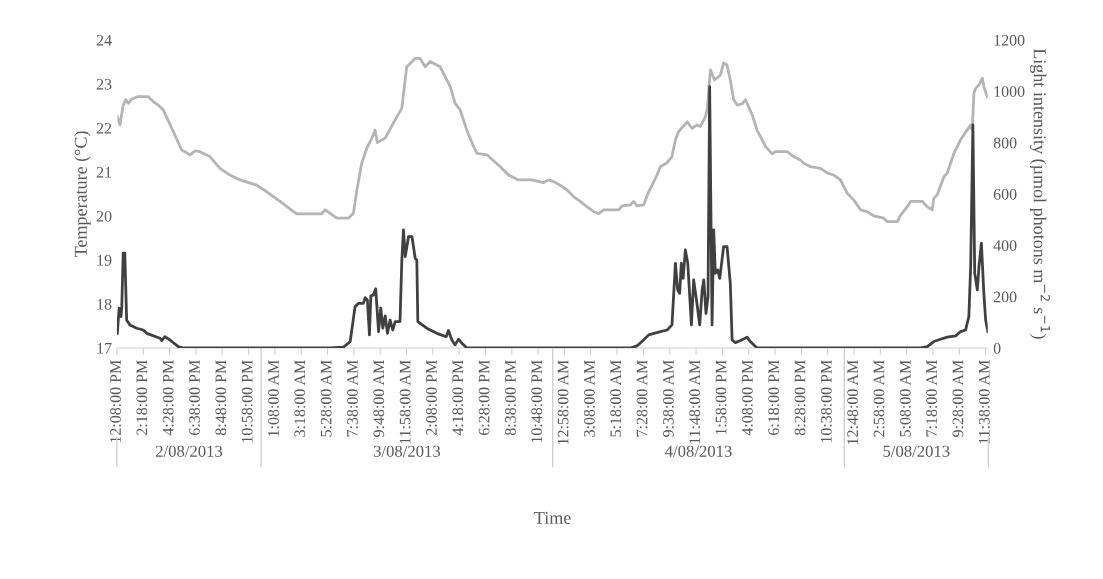  Describe the element at coordinates (142, 397) in the screenshot. I see `x-tick-label: 2:18:00 PM` at that location.